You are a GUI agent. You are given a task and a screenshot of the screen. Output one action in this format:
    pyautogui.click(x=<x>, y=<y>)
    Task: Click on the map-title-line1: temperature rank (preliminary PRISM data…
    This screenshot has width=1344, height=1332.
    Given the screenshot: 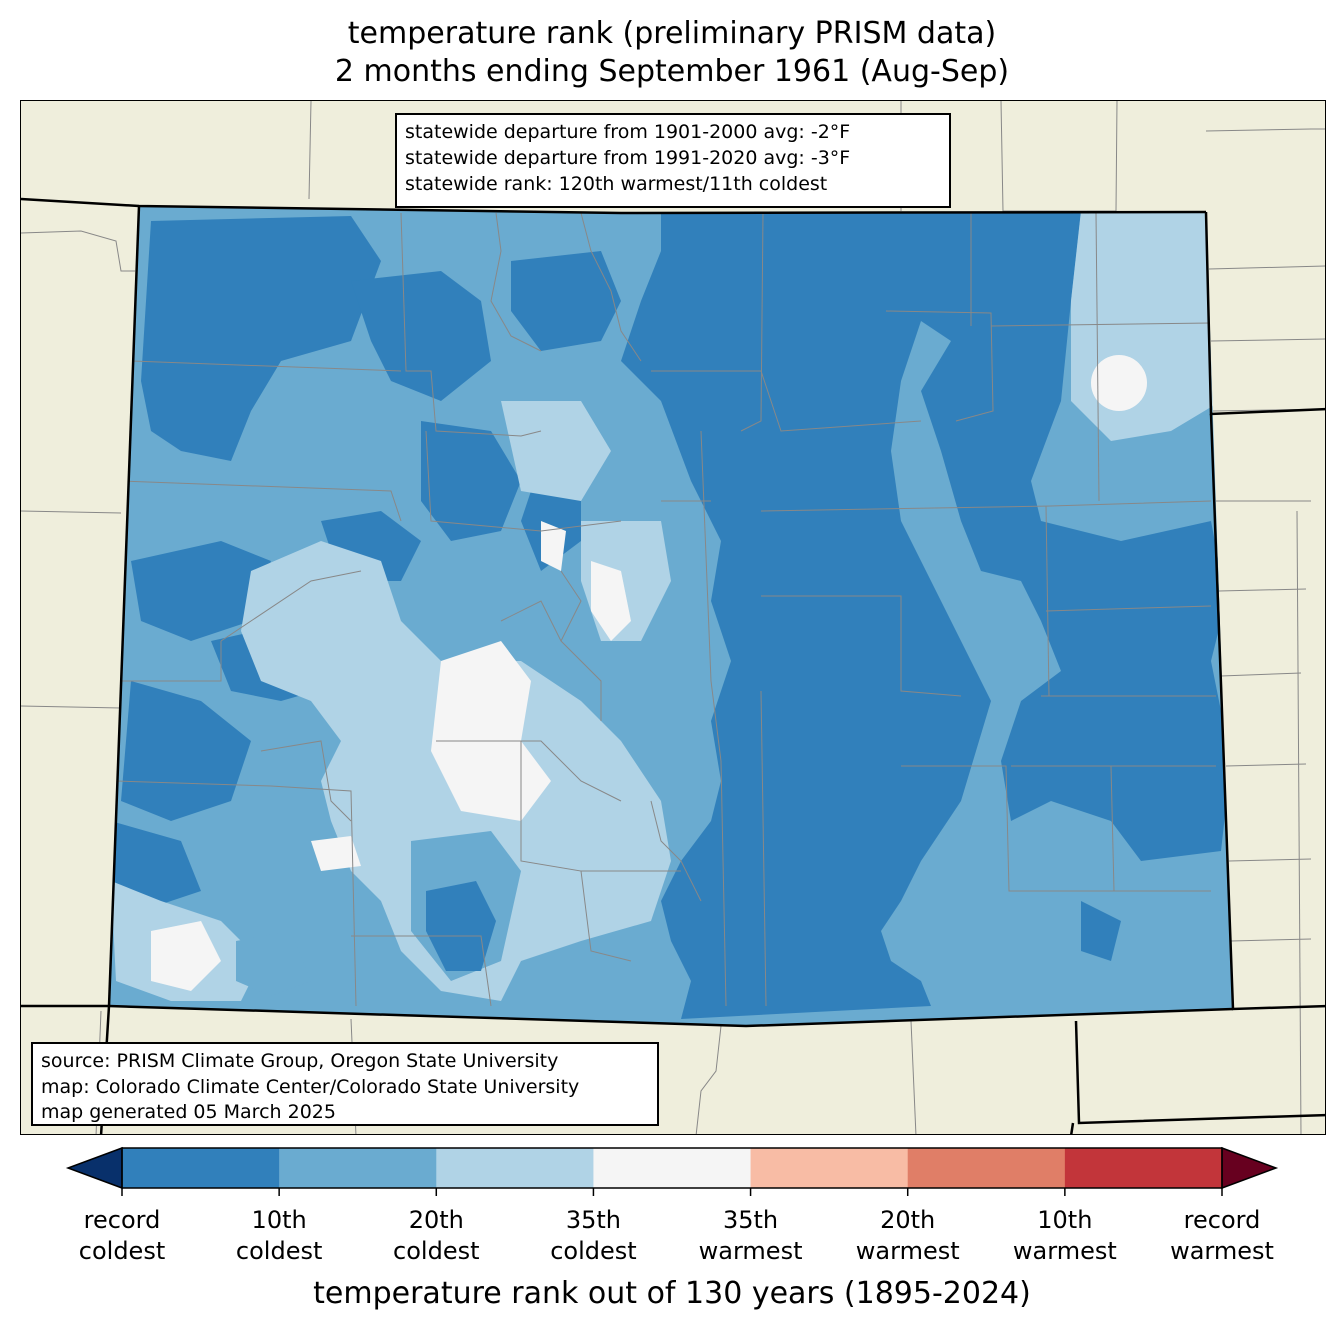 What is the action you would take?
    pyautogui.click(x=672, y=33)
    